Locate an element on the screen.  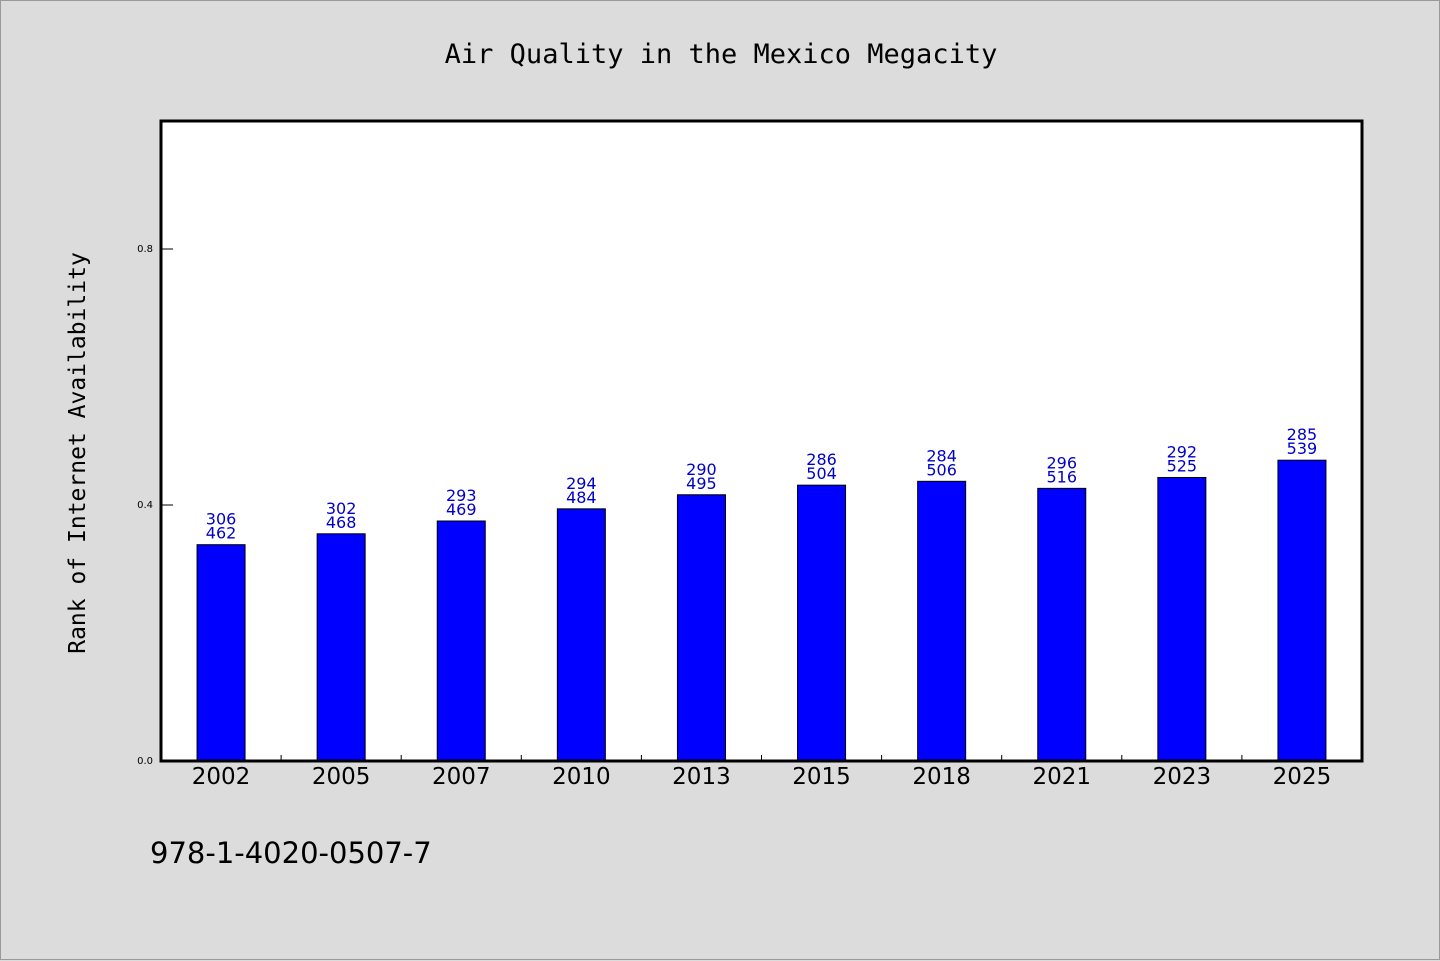
chart-title: Air Quality in the Mexico Megacity is located at coordinates (721, 54).